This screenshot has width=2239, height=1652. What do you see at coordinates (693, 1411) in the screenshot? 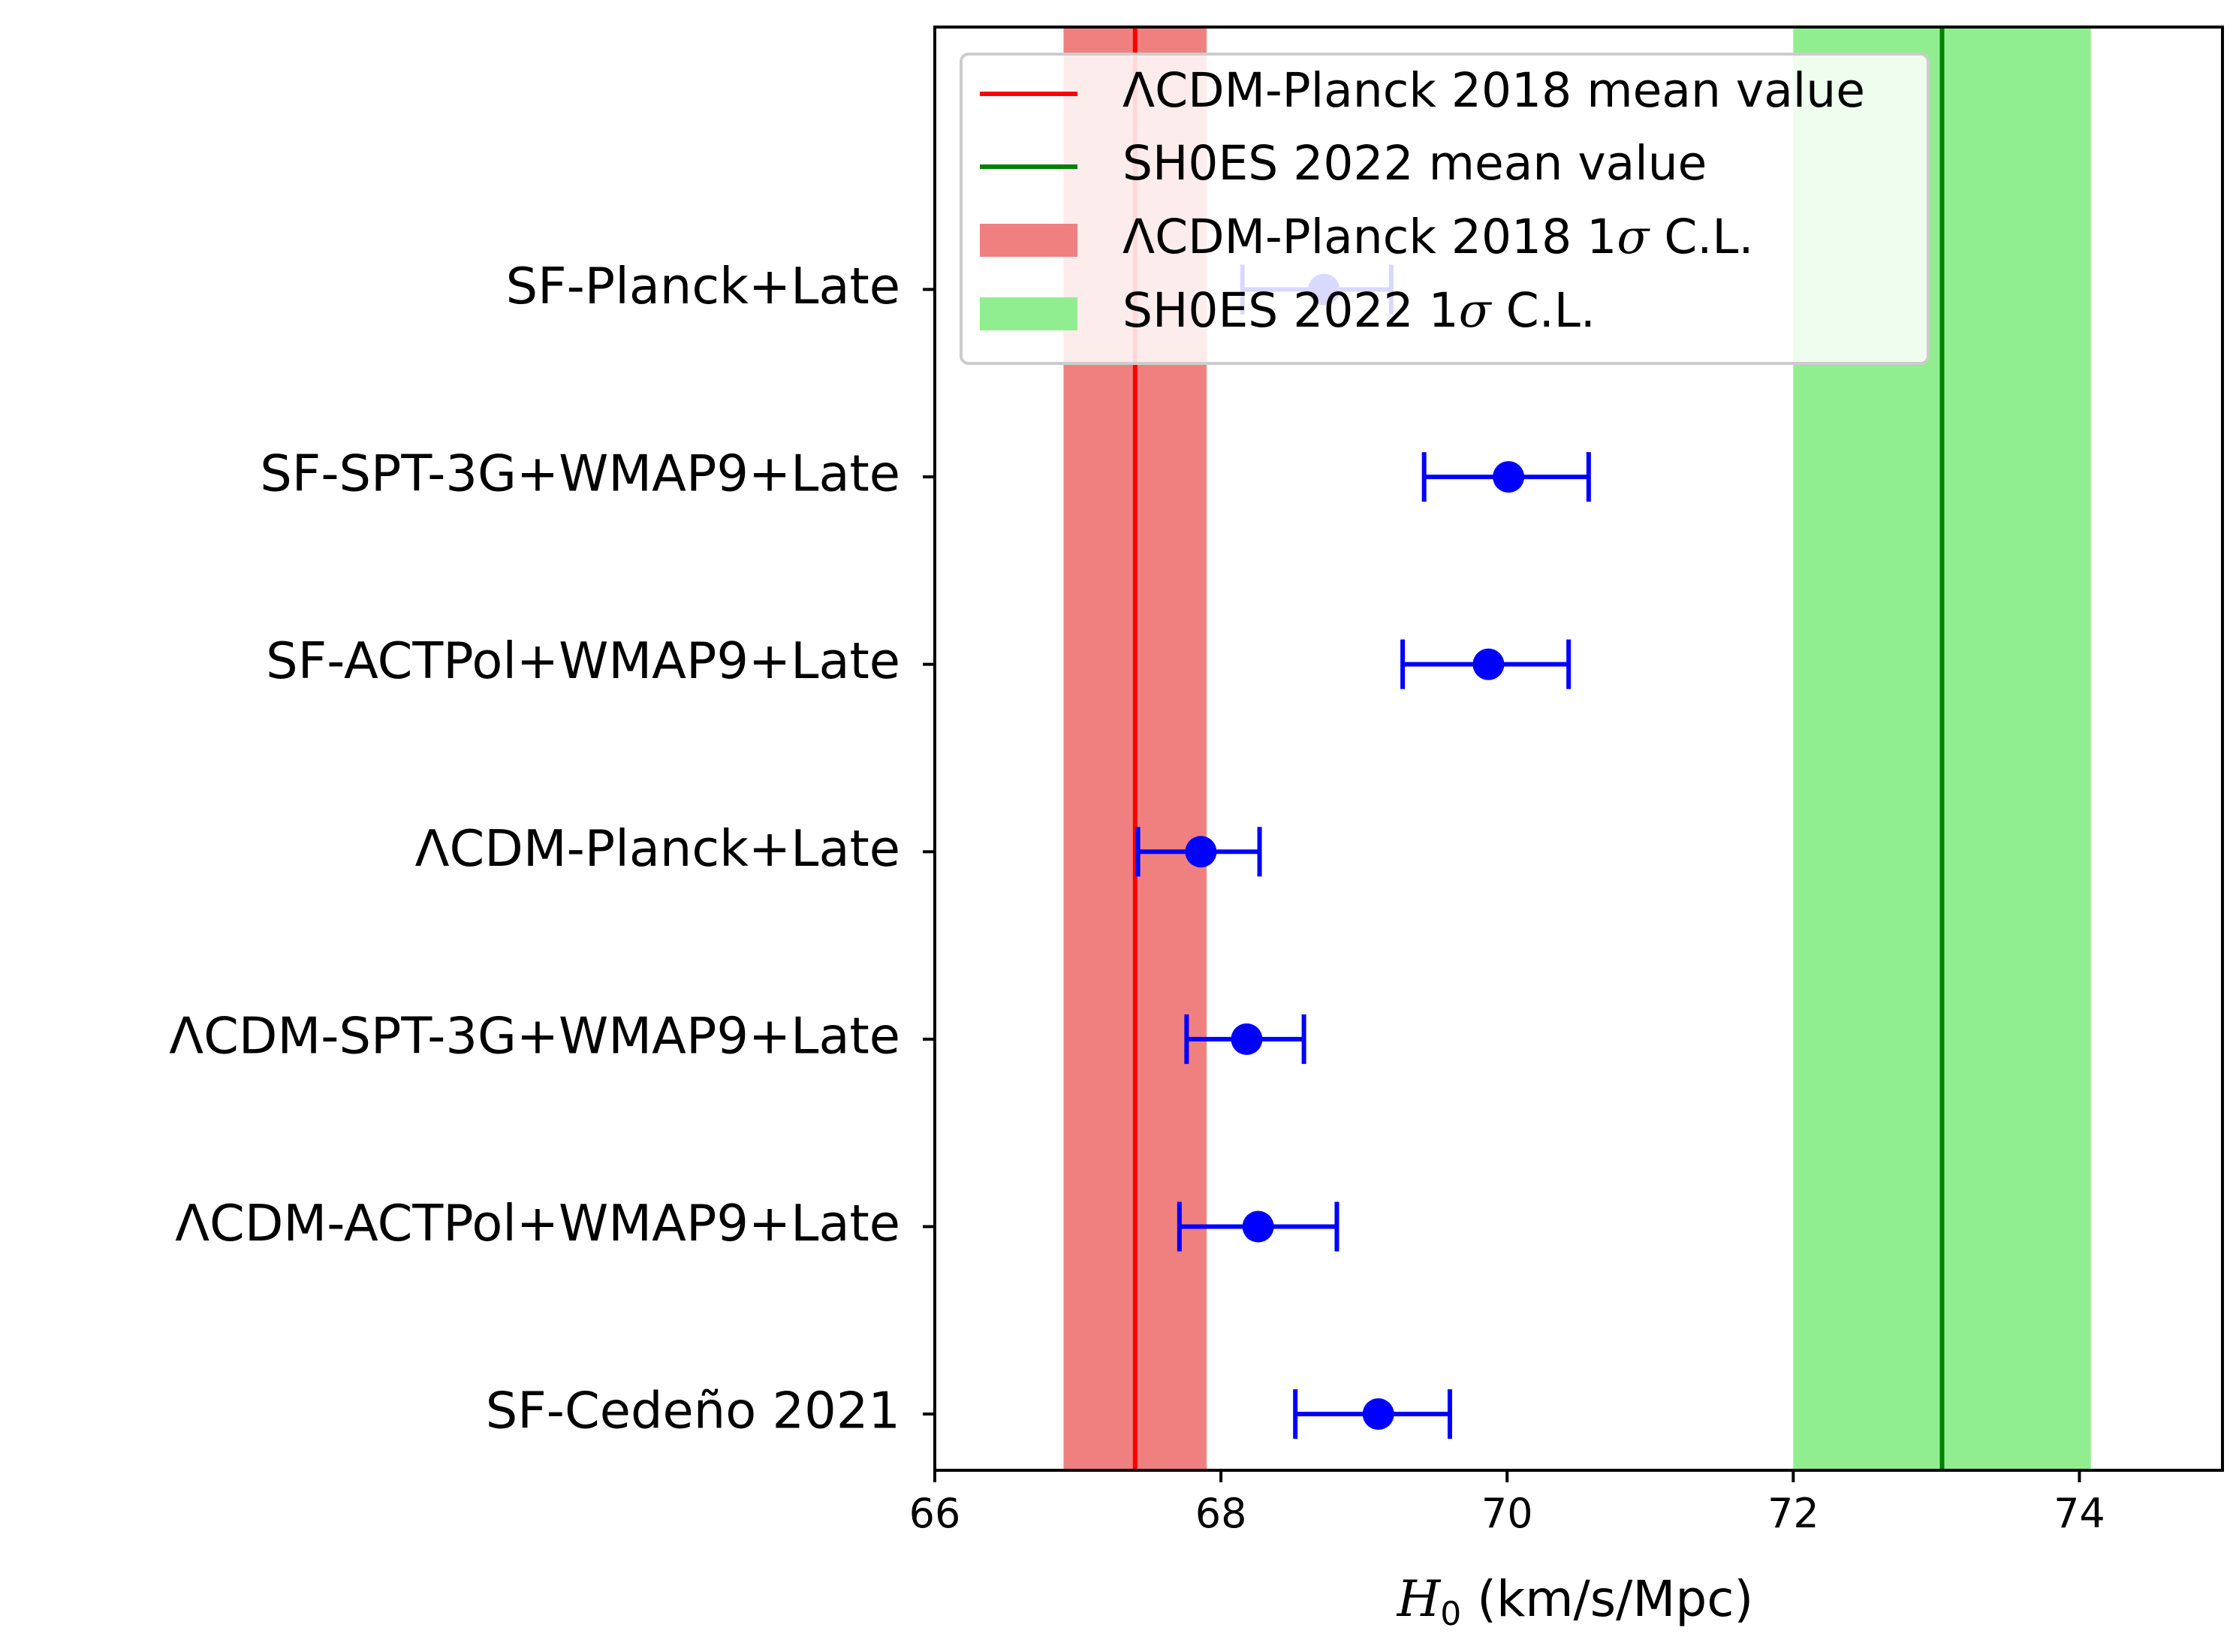
I see `y-tick-label-6: SF-Cedeño 2021` at bounding box center [693, 1411].